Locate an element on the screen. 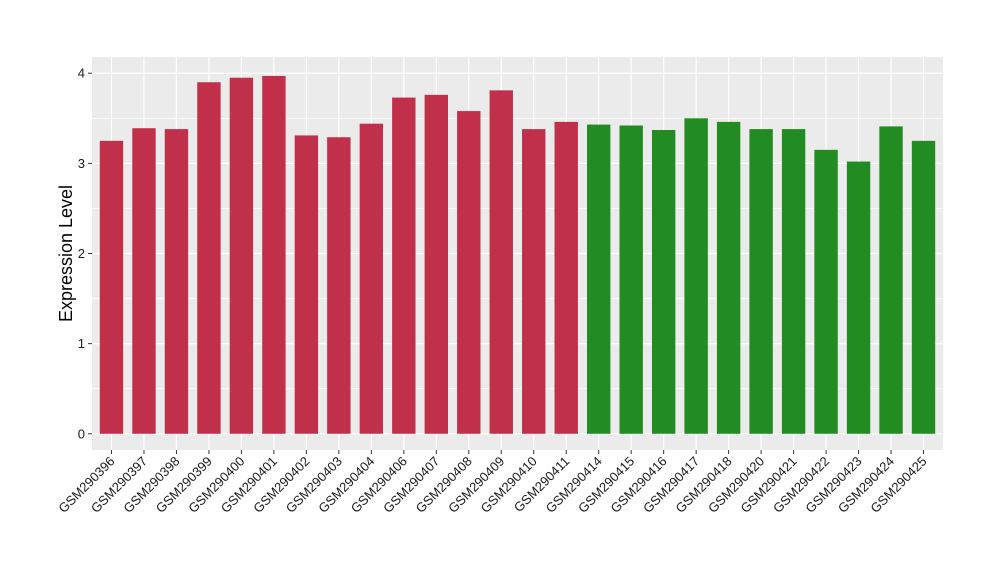 Image resolution: width=1000 pixels, height=580 pixels. bar-GSM290424 is located at coordinates (891, 280).